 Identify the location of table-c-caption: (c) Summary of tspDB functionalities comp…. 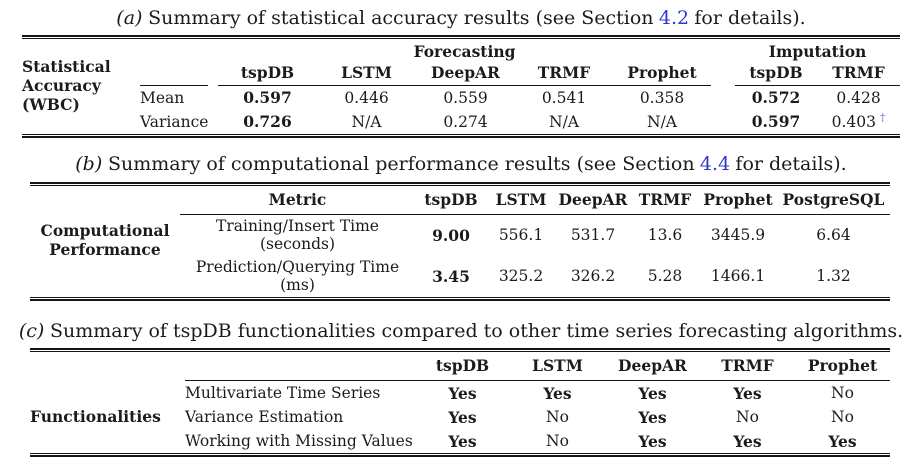
(461, 322).